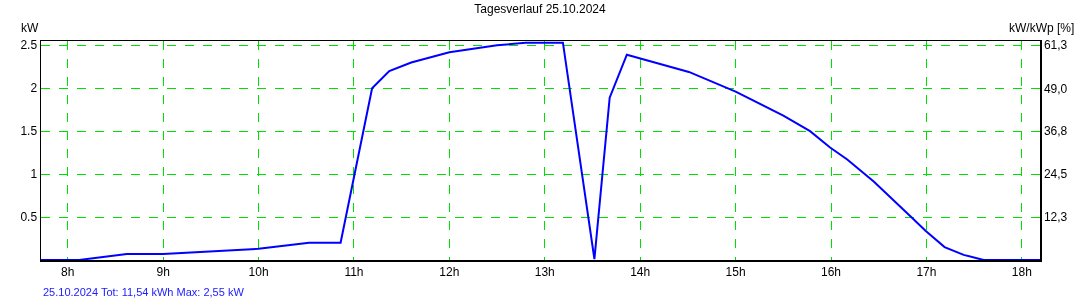 This screenshot has height=300, width=1080. What do you see at coordinates (34, 88) in the screenshot?
I see `y-tick-label: 2` at bounding box center [34, 88].